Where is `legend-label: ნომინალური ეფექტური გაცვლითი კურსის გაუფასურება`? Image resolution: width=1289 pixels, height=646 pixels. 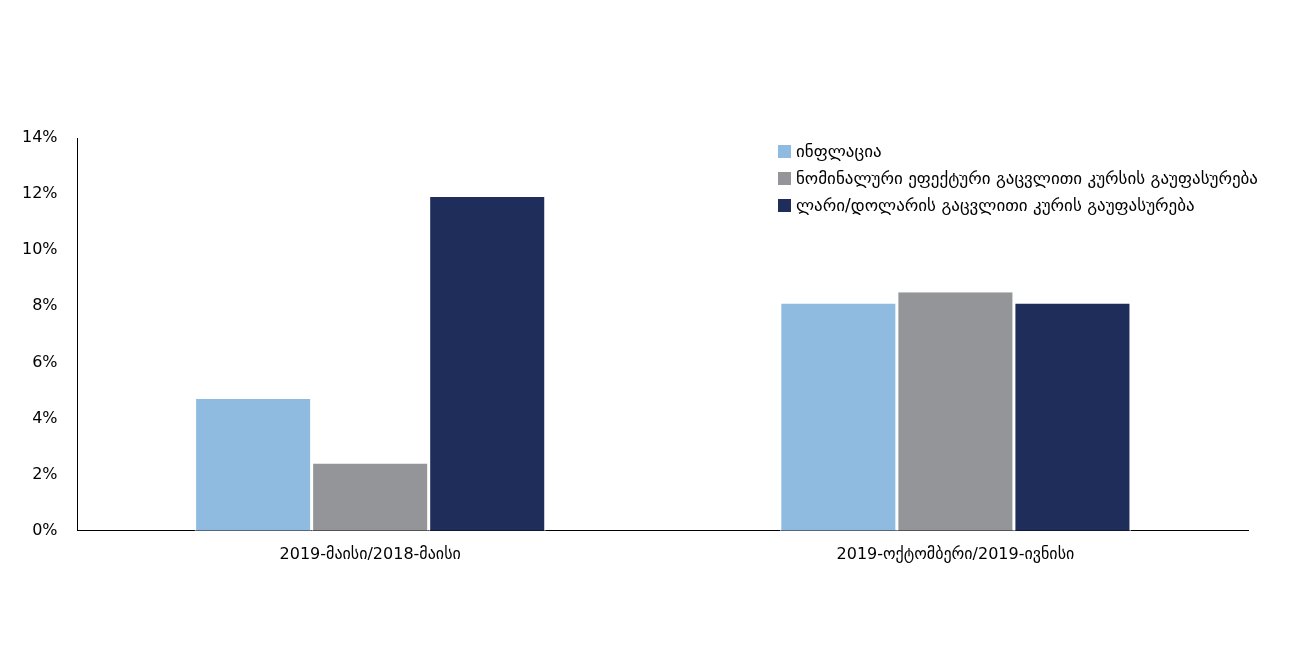
legend-label: ნომინალური ეფექტური გაცვლითი კურსის გაუფასურება is located at coordinates (1026, 178).